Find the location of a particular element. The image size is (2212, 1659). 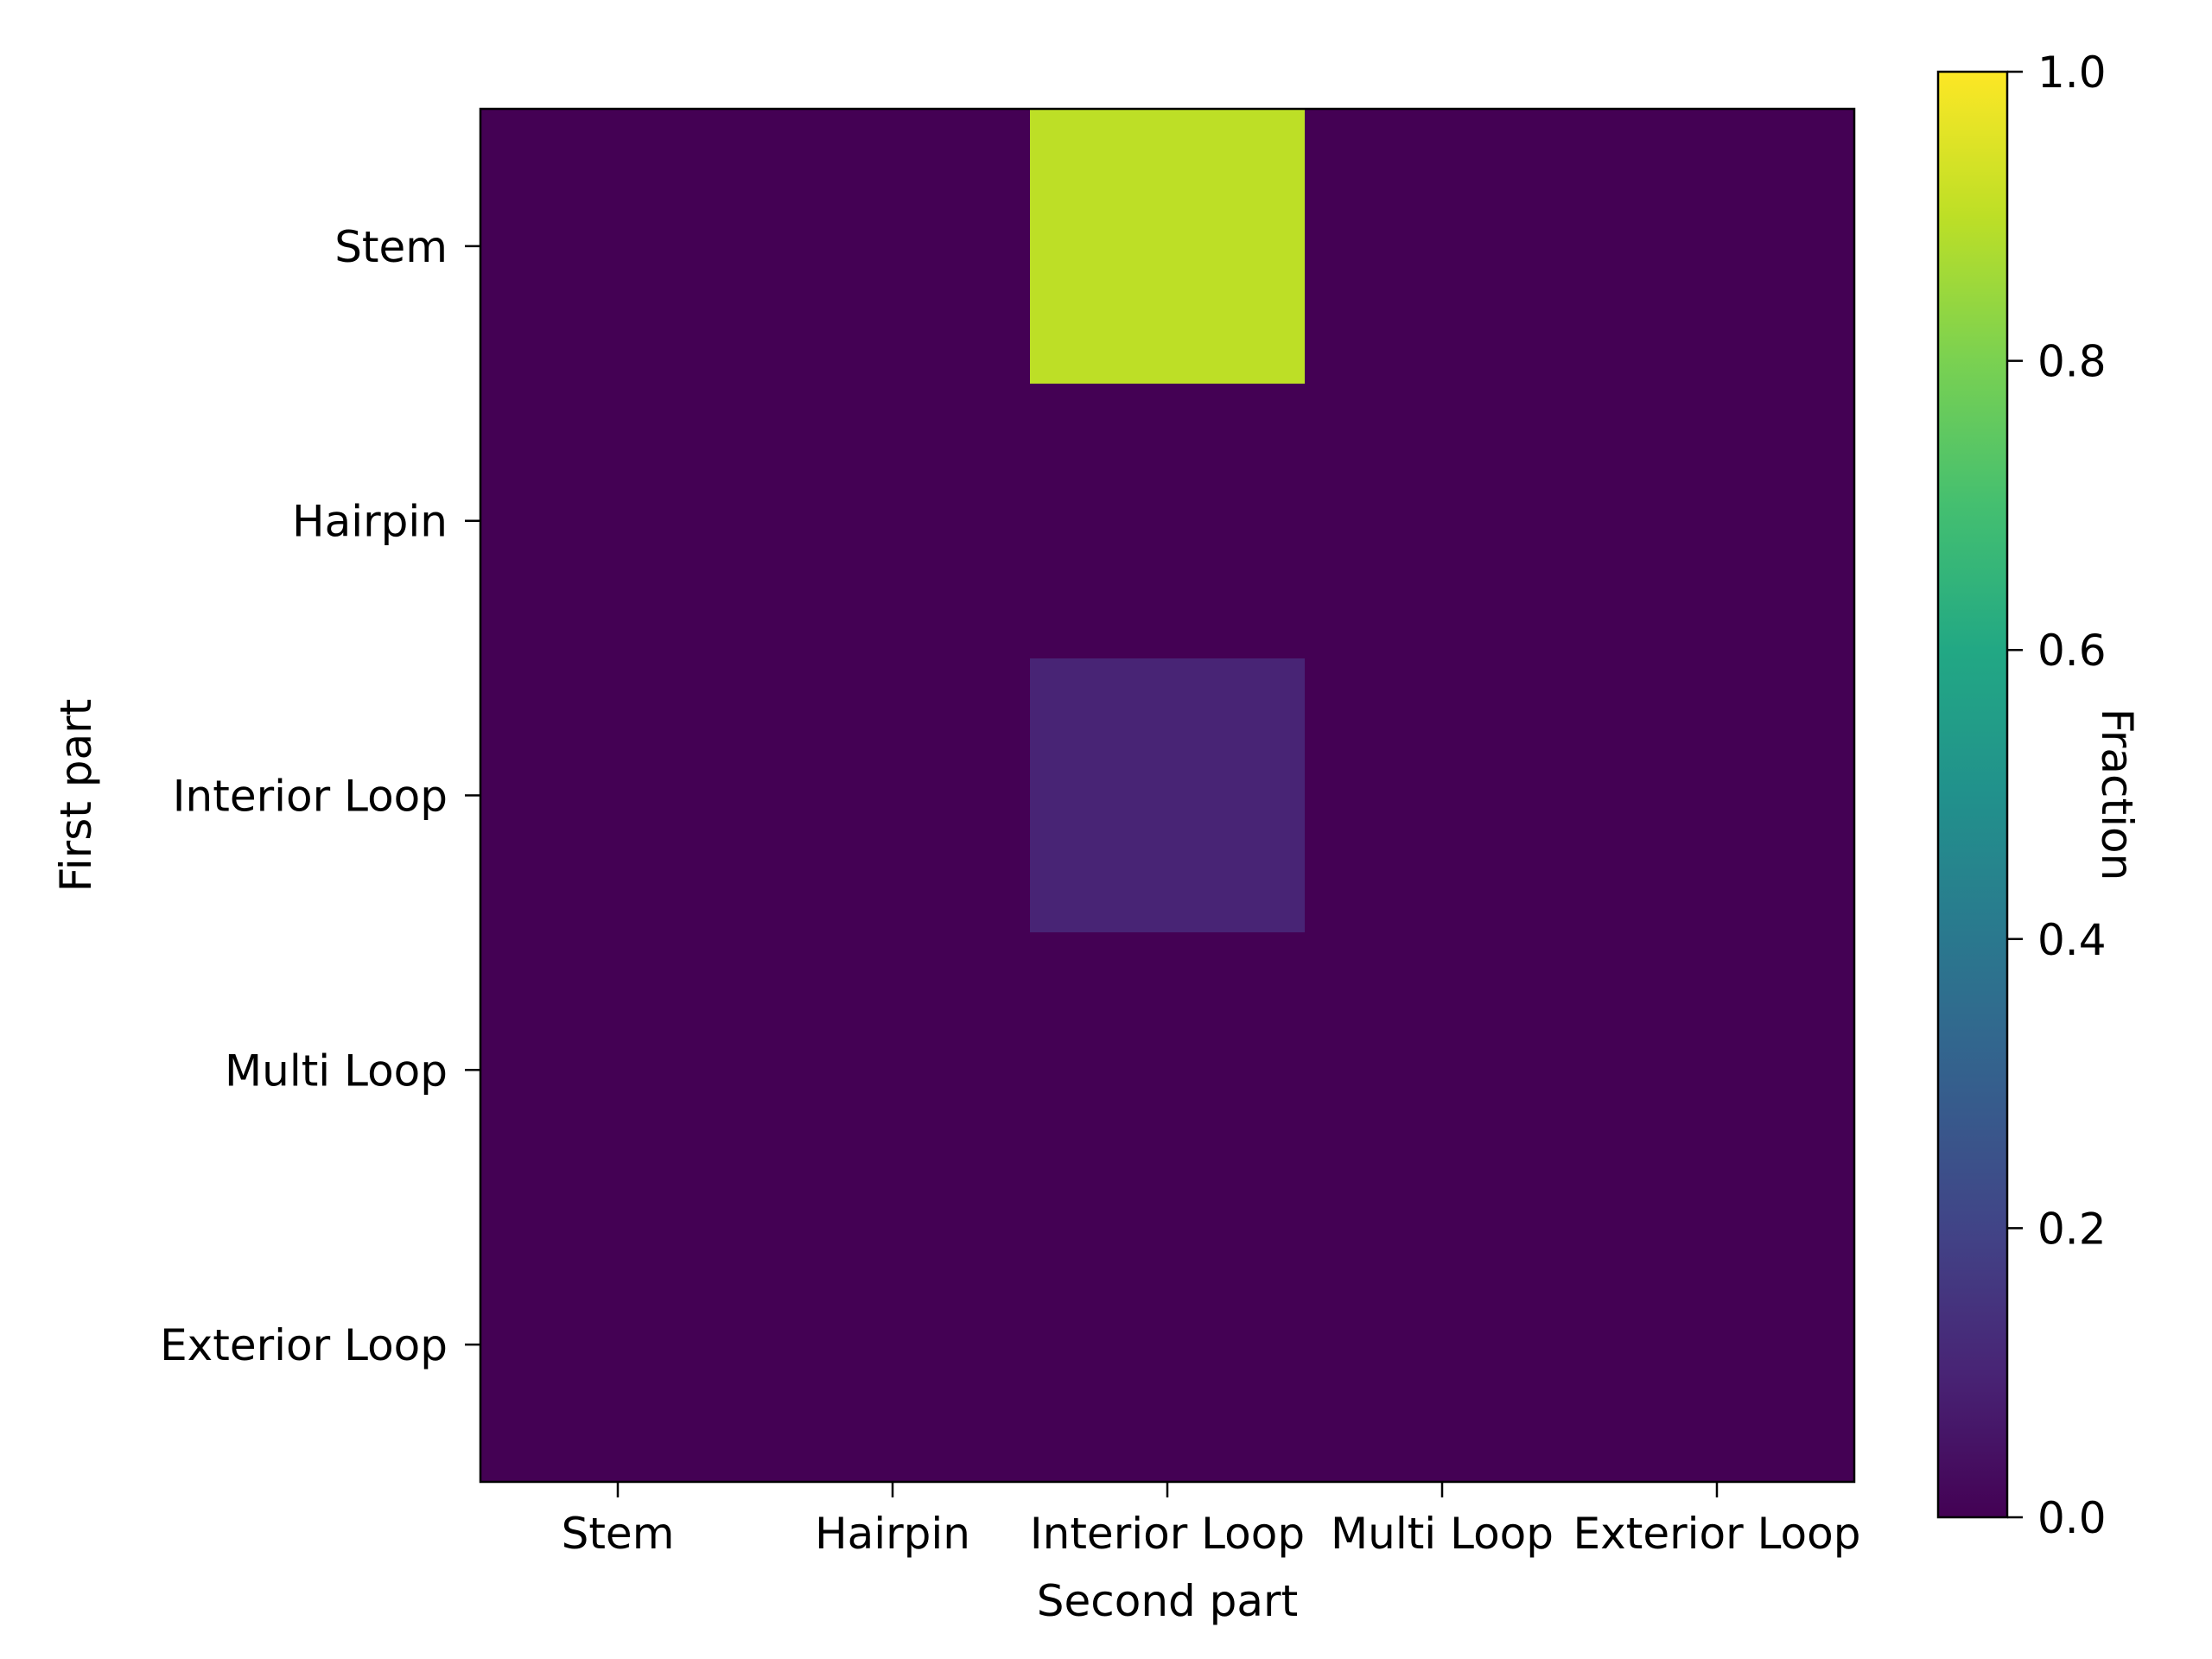

heatmap-cell-r1-c0 is located at coordinates (618, 521).